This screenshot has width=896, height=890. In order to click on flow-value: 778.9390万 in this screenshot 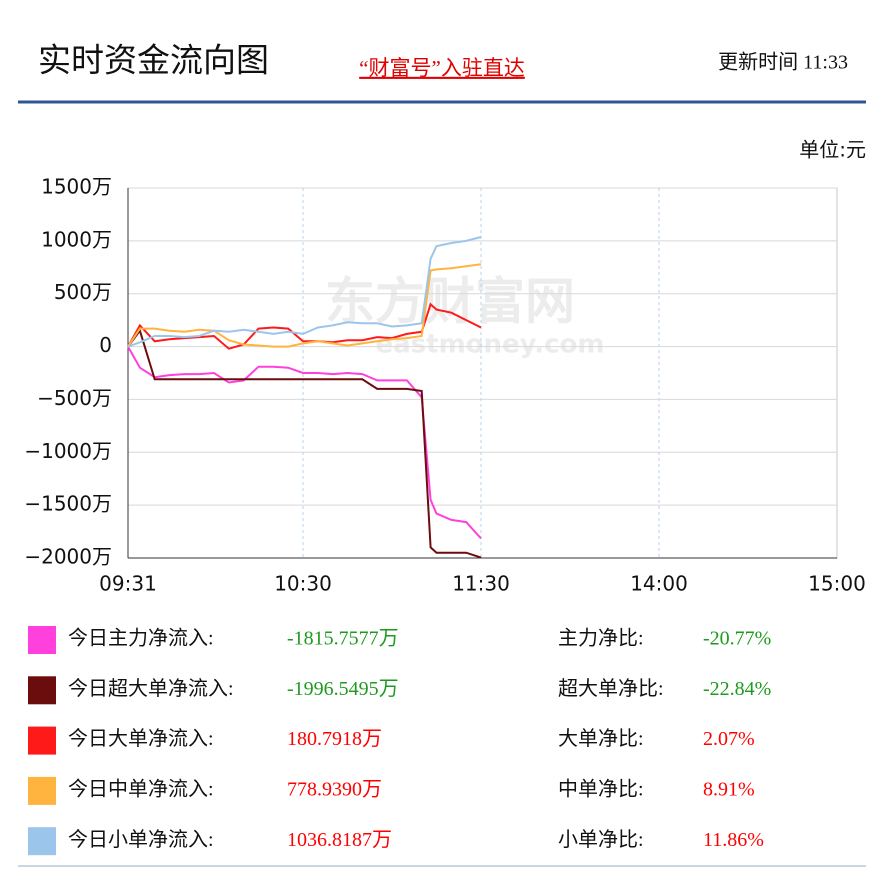, I will do `click(334, 789)`.